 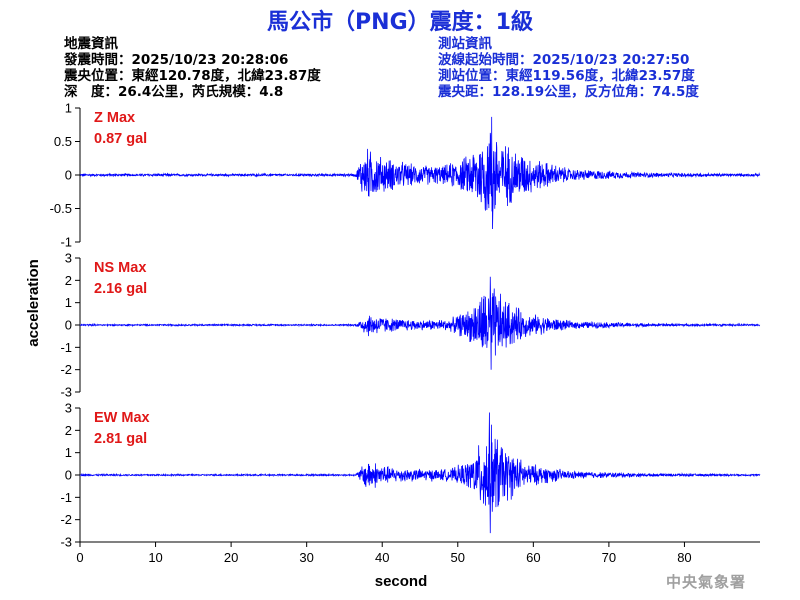 I want to click on x-tick-label: 20, so click(x=231, y=557).